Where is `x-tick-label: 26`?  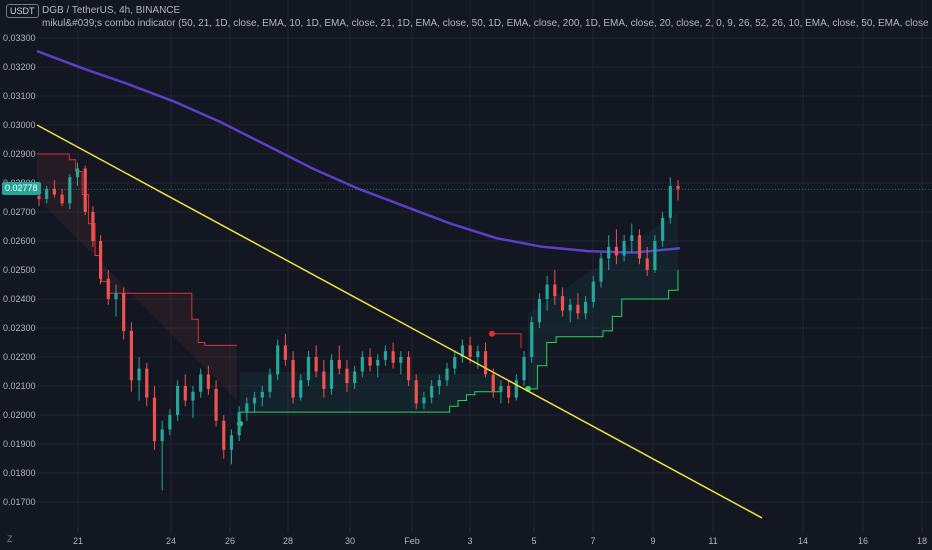
x-tick-label: 26 is located at coordinates (230, 541).